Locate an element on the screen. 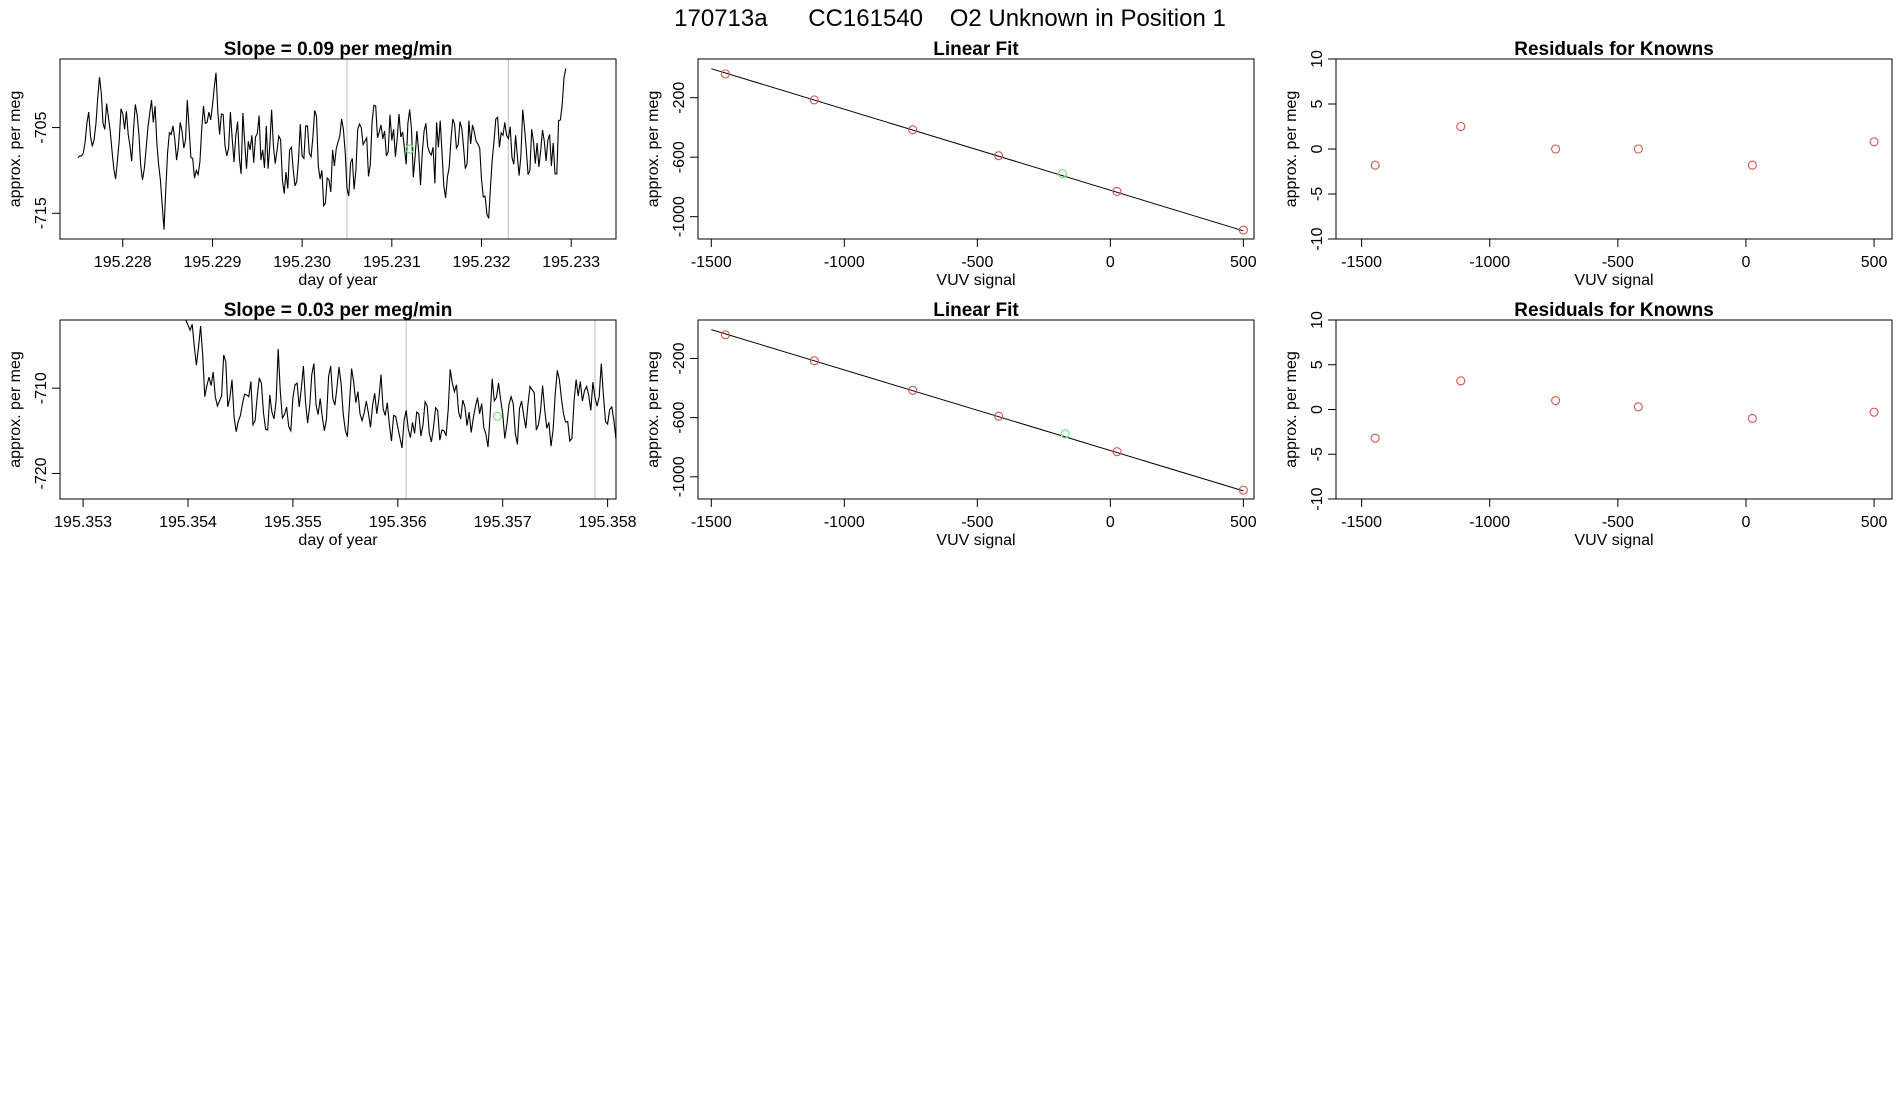  y-tick-label: 10 is located at coordinates (1317, 59).